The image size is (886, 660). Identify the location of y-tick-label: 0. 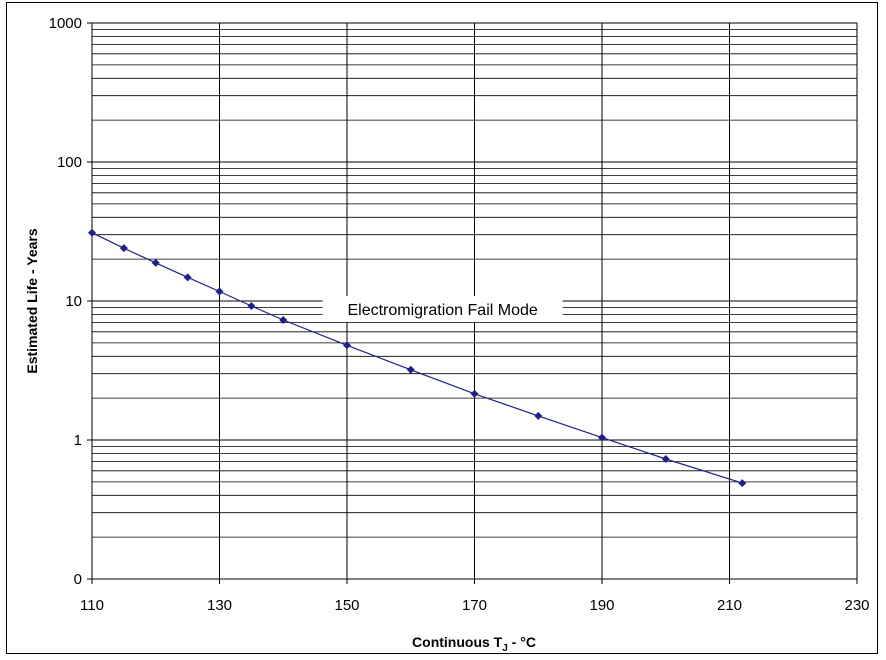
(78, 579).